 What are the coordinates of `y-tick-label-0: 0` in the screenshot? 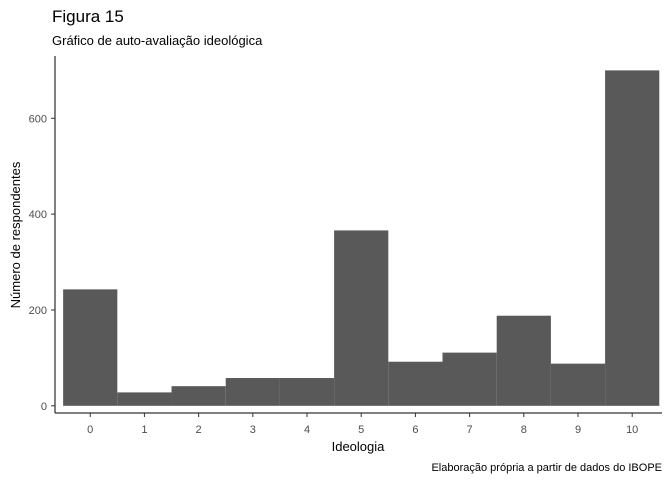 It's located at (44, 407).